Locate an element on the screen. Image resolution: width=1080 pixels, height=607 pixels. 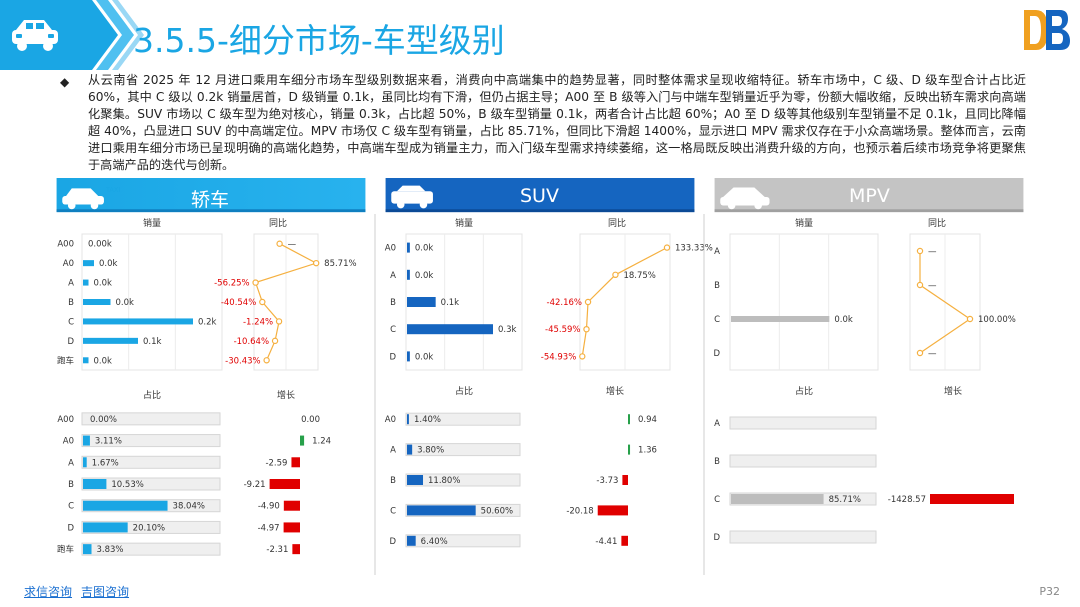
footer-link-qiuxin: 求信咨询 is located at coordinates (48, 592).